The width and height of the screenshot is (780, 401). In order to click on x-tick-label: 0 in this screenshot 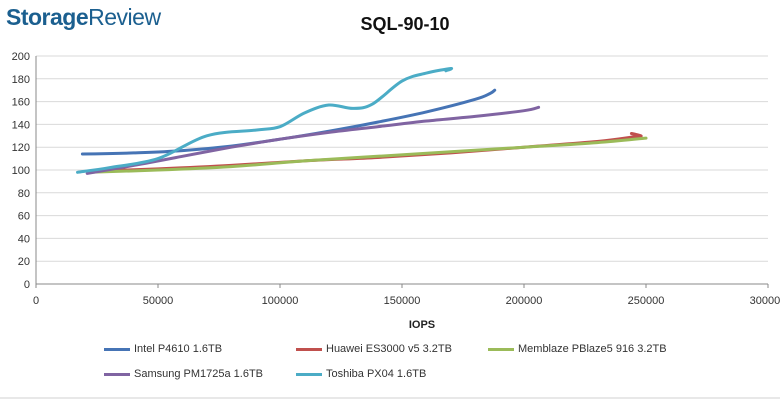, I will do `click(36, 301)`.